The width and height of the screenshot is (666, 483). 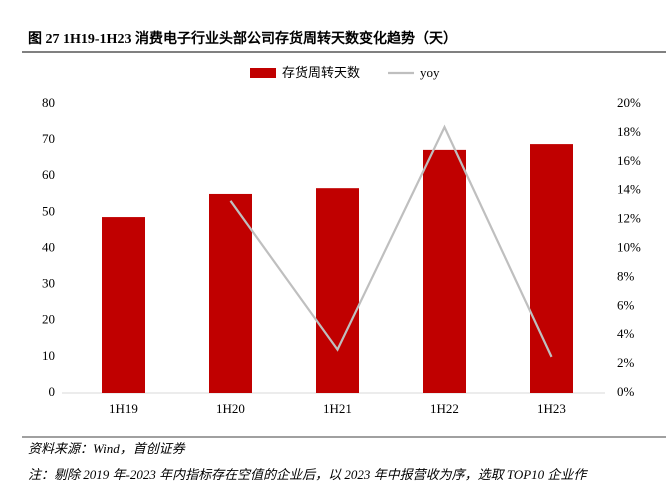 I want to click on y-tick-label: 40, so click(x=48, y=246).